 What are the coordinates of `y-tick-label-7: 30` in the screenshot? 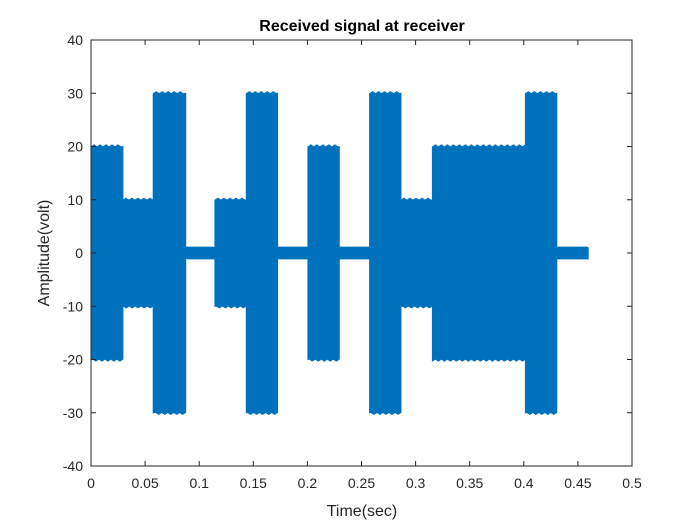 It's located at (75, 93).